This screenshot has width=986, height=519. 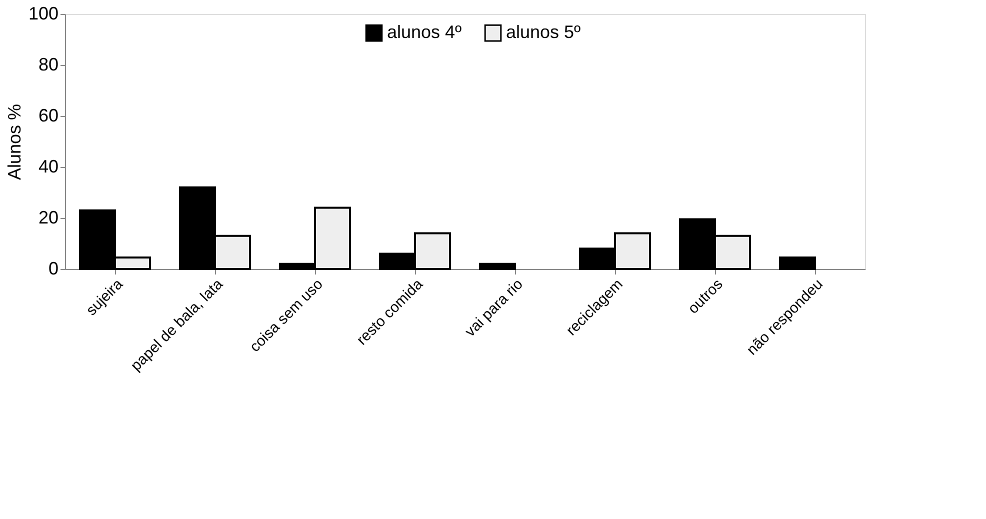 What do you see at coordinates (48, 116) in the screenshot?
I see `y-tick-label: 60` at bounding box center [48, 116].